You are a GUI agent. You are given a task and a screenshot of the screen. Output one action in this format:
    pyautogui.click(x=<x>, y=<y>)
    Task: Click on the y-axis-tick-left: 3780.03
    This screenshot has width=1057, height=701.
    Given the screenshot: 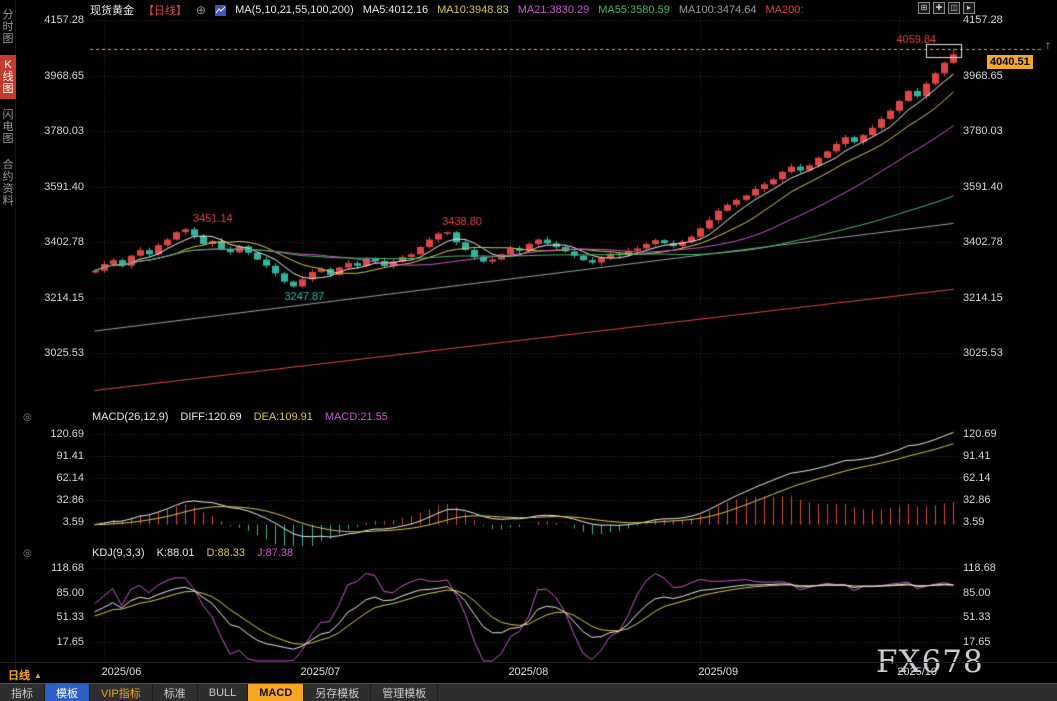 What is the action you would take?
    pyautogui.click(x=64, y=131)
    